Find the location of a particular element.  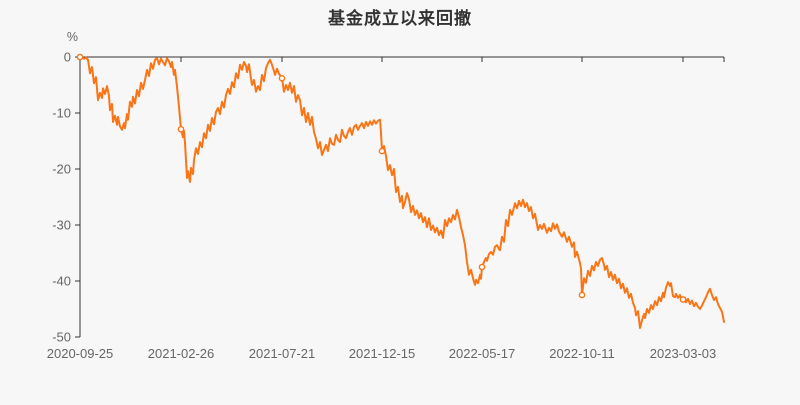

y-axis-label: 0 is located at coordinates (67, 57).